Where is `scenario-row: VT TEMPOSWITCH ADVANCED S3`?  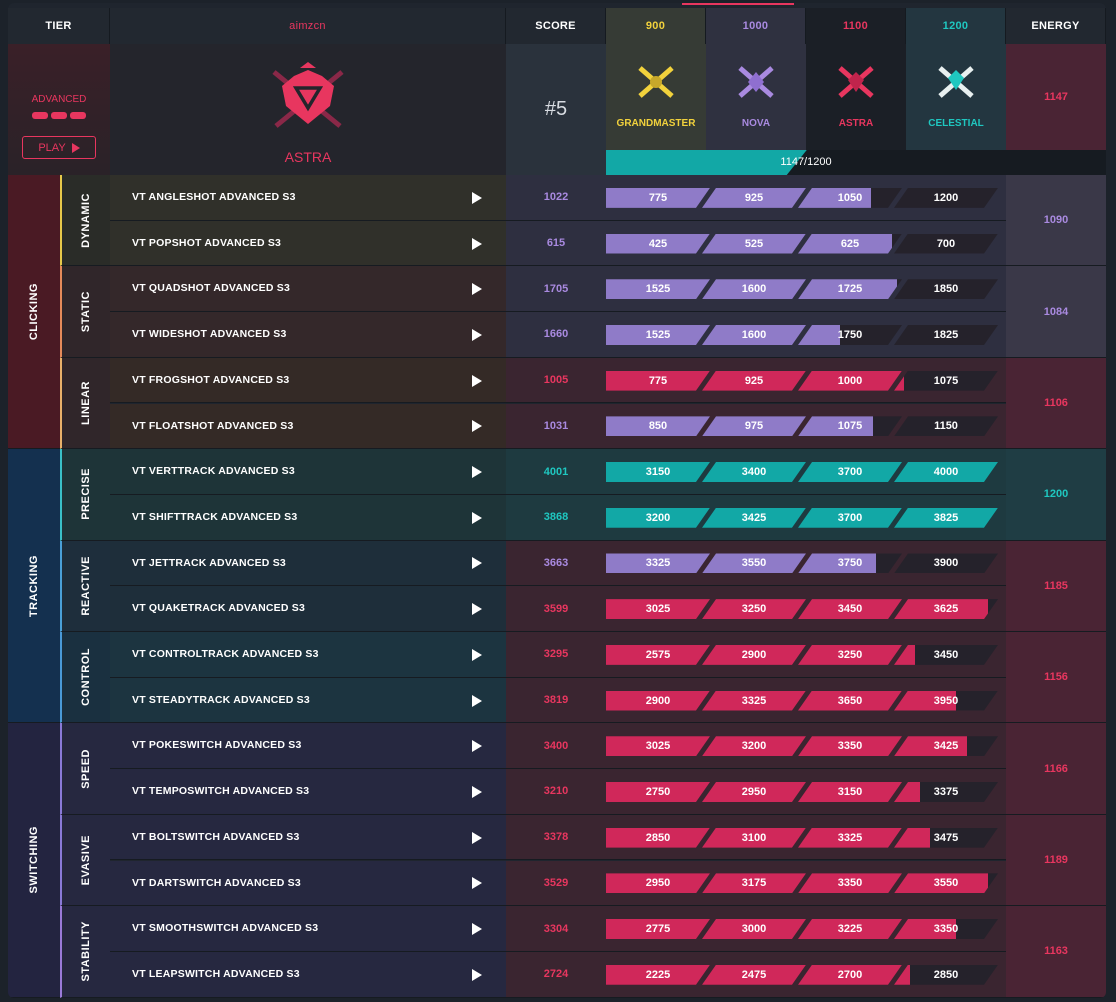
scenario-row: VT TEMPOSWITCH ADVANCED S3 is located at coordinates (308, 792).